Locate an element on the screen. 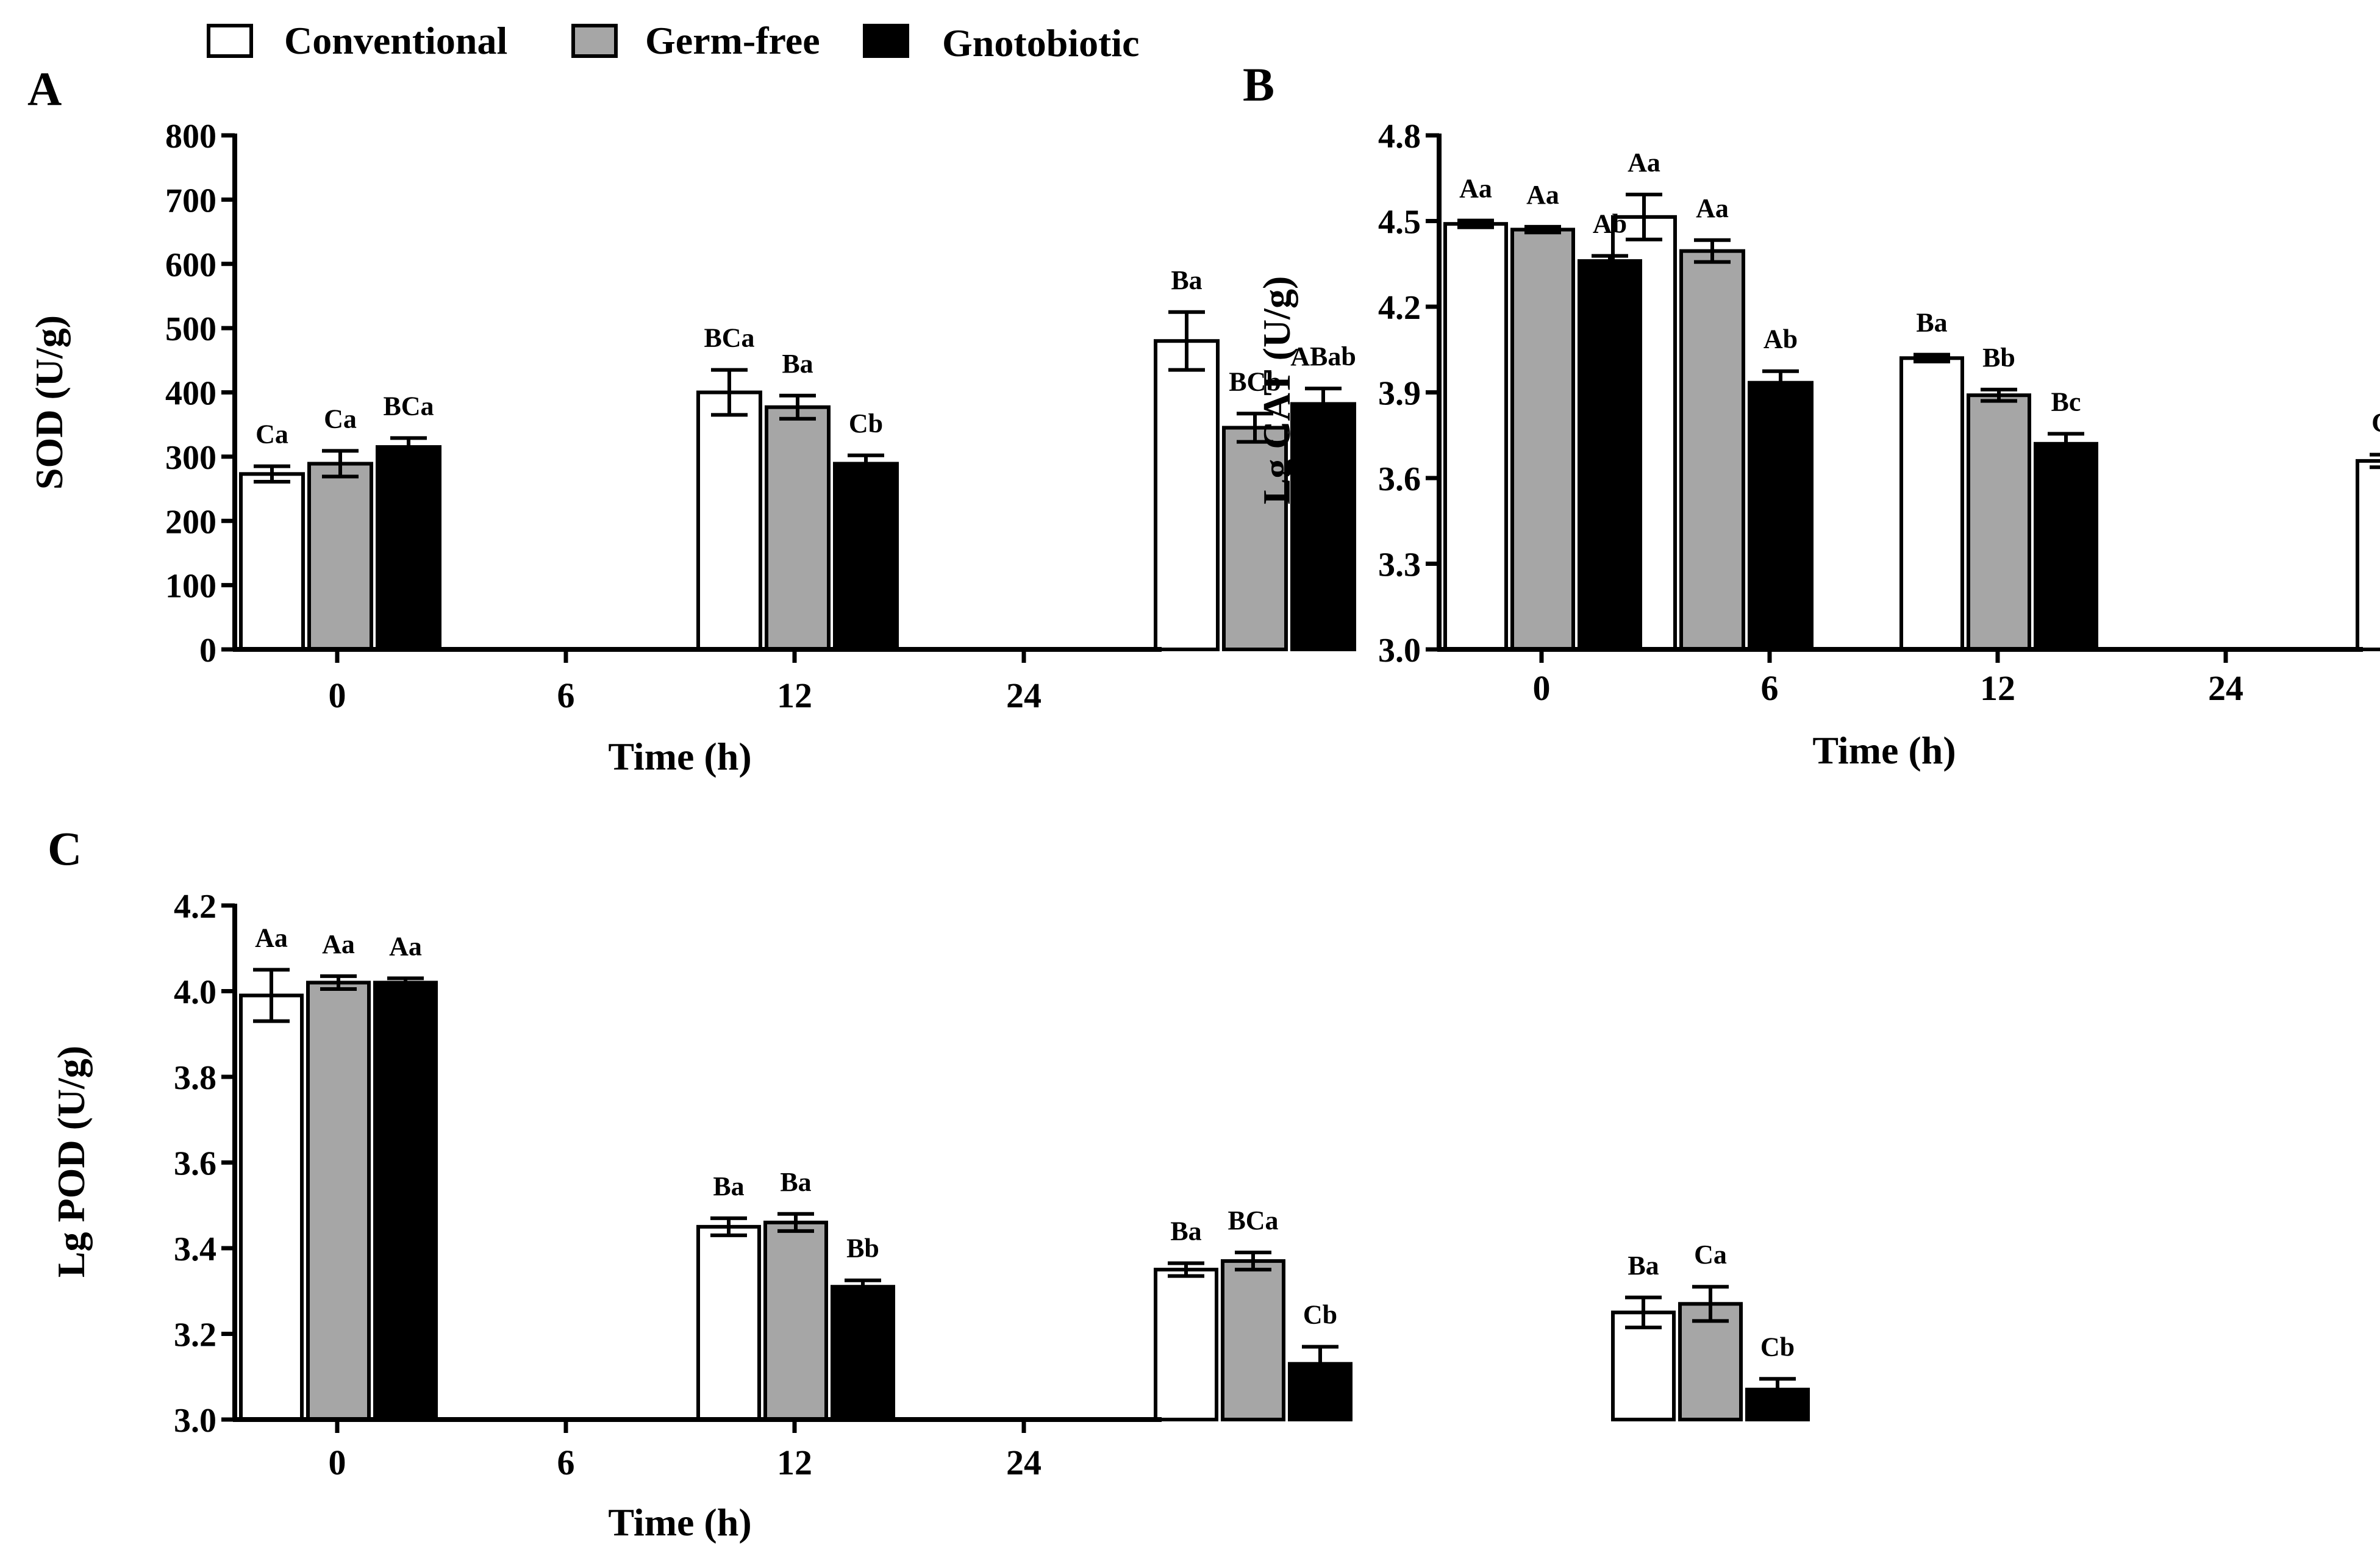 The width and height of the screenshot is (2380, 1561). y-tick-label: 600 is located at coordinates (190, 265).